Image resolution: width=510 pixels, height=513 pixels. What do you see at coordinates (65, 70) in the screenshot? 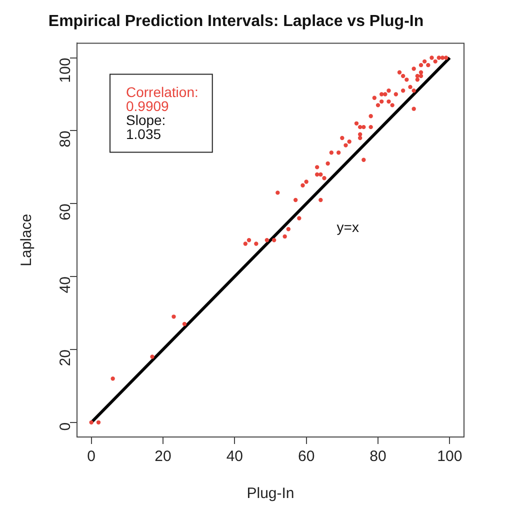
I see `y-tick-label: 100` at bounding box center [65, 70].